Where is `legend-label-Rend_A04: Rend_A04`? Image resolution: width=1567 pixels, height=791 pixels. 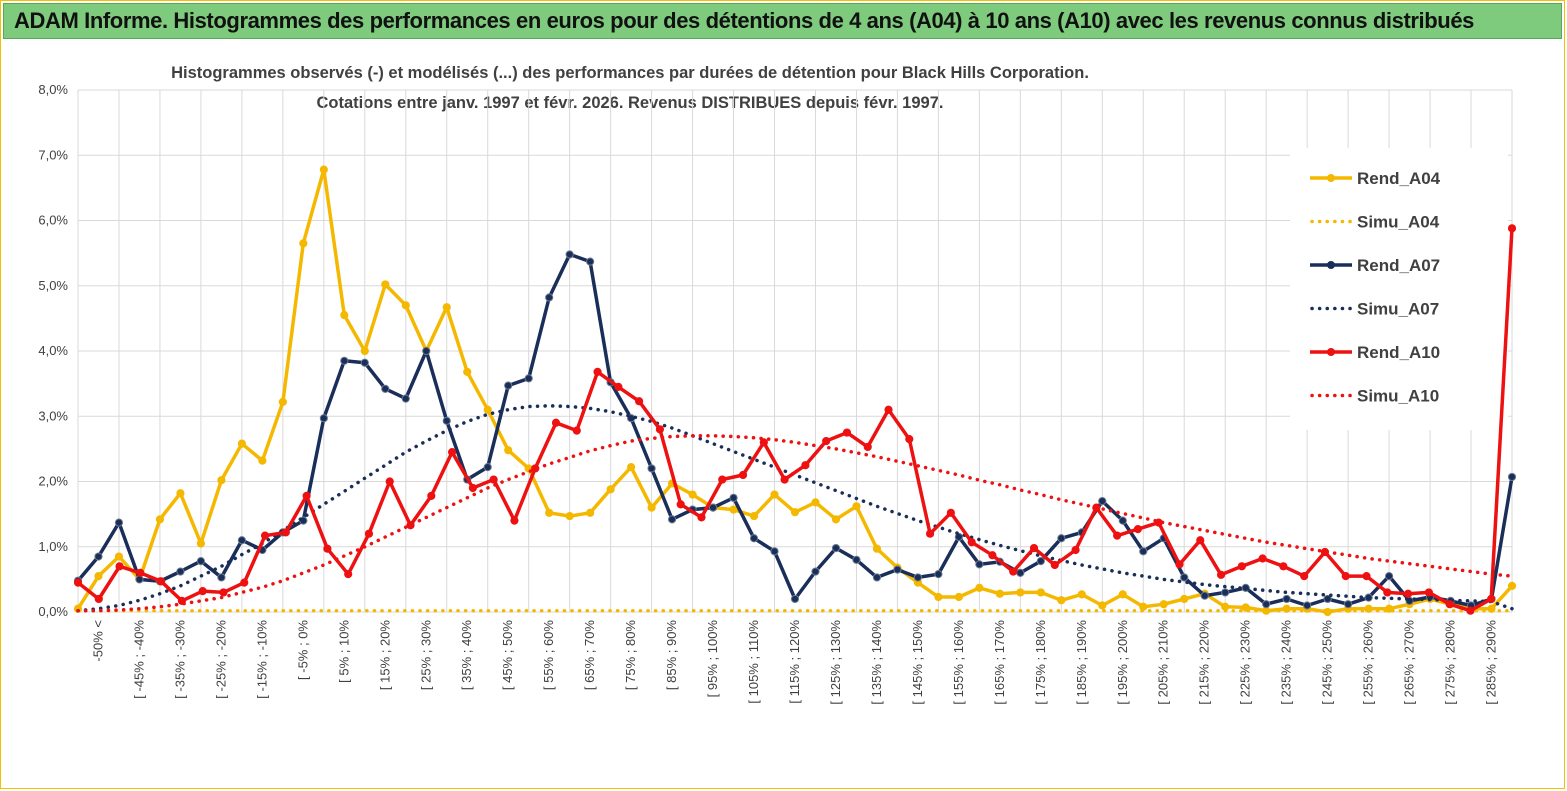
legend-label-Rend_A04: Rend_A04 is located at coordinates (1399, 178).